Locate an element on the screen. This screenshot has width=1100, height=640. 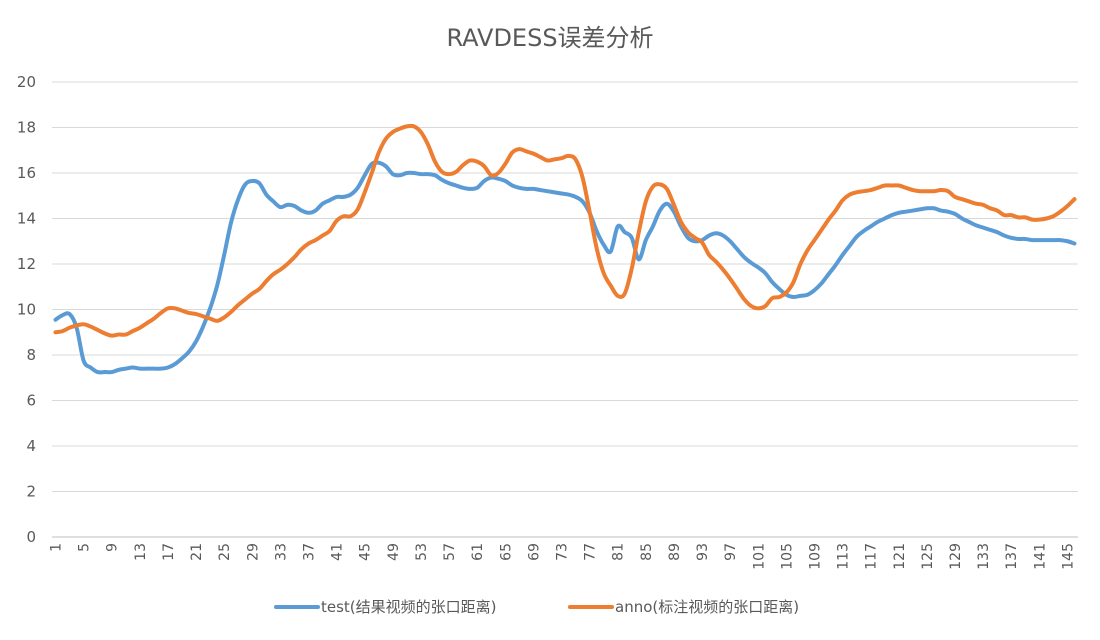
x-tick-label: 5 is located at coordinates (85, 547).